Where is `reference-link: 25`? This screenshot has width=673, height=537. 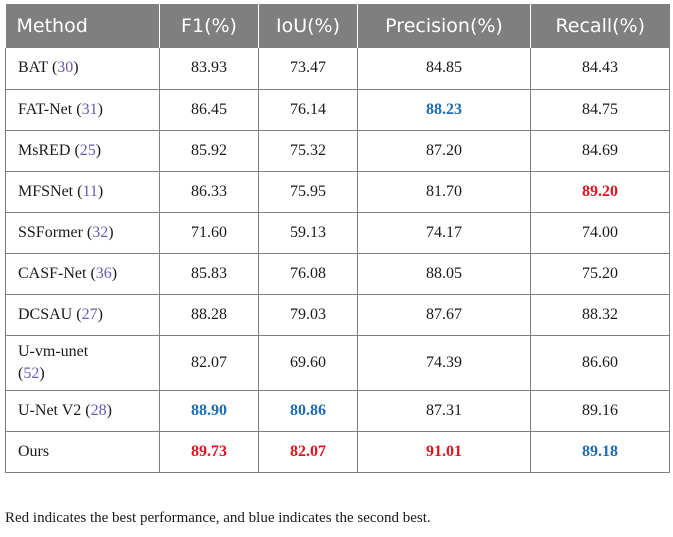
reference-link: 25 is located at coordinates (87, 150).